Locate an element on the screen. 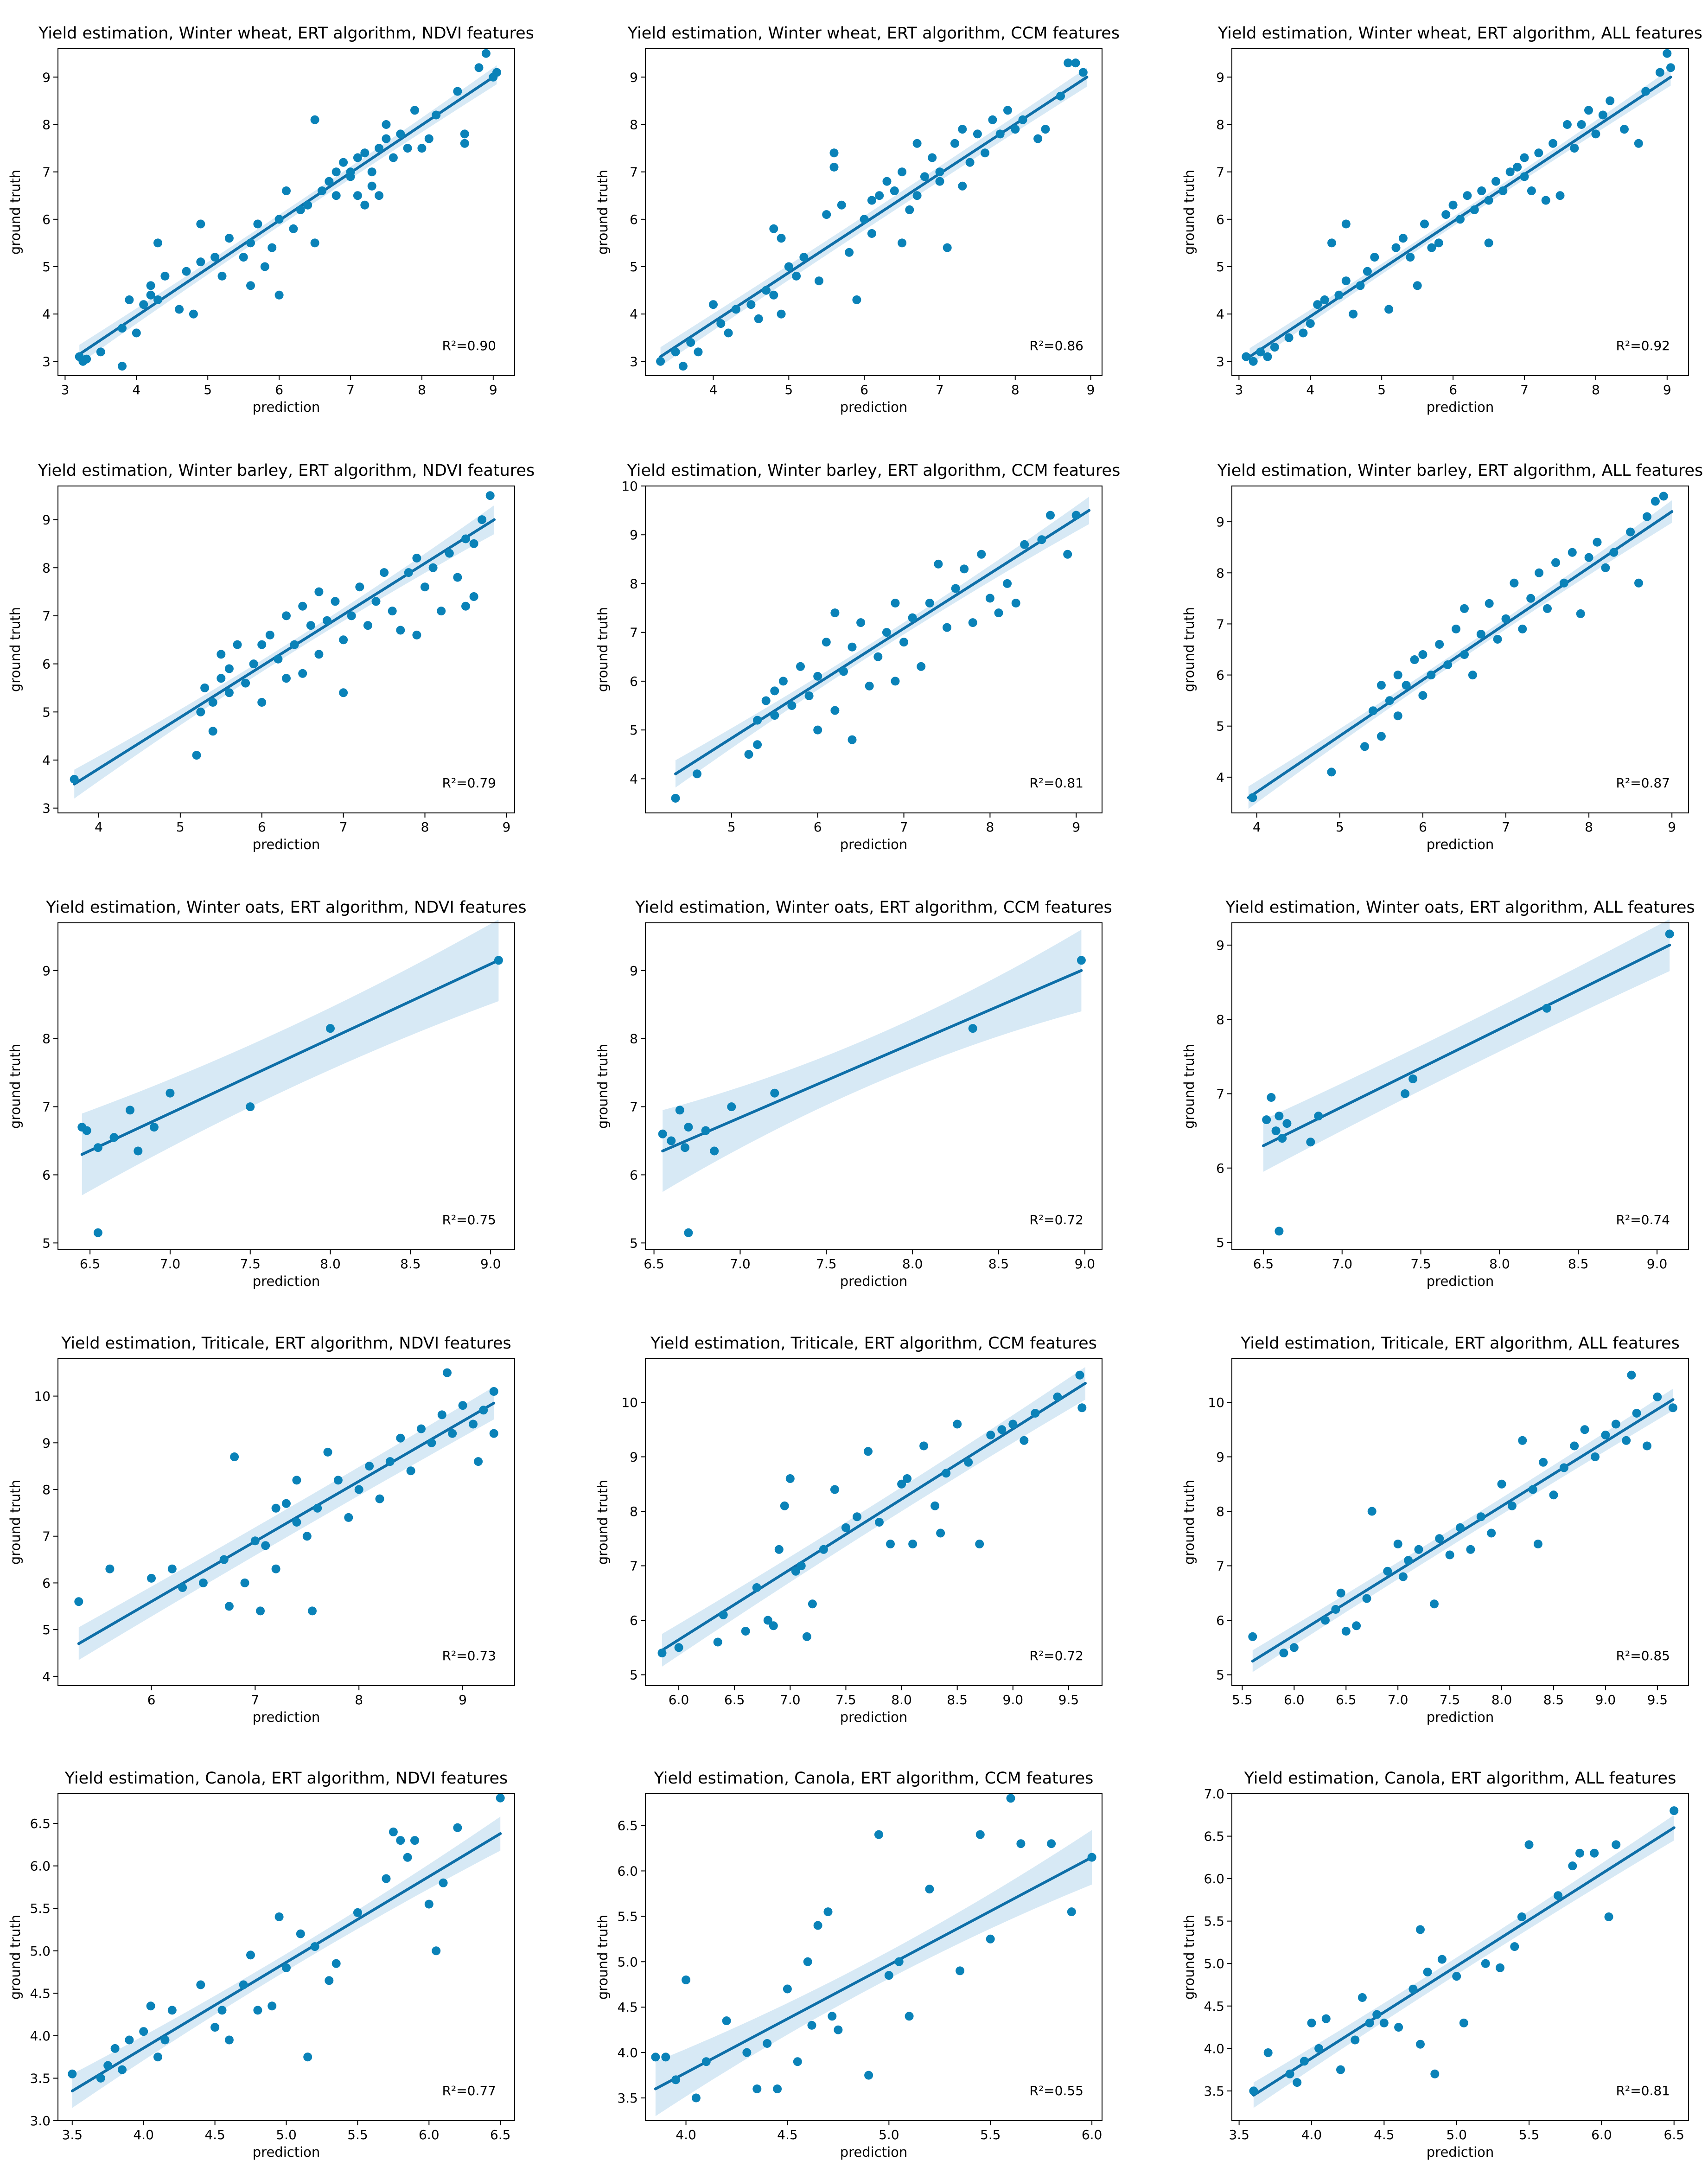 The image size is (1708, 2161). x-axis-label: prediction is located at coordinates (286, 2152).